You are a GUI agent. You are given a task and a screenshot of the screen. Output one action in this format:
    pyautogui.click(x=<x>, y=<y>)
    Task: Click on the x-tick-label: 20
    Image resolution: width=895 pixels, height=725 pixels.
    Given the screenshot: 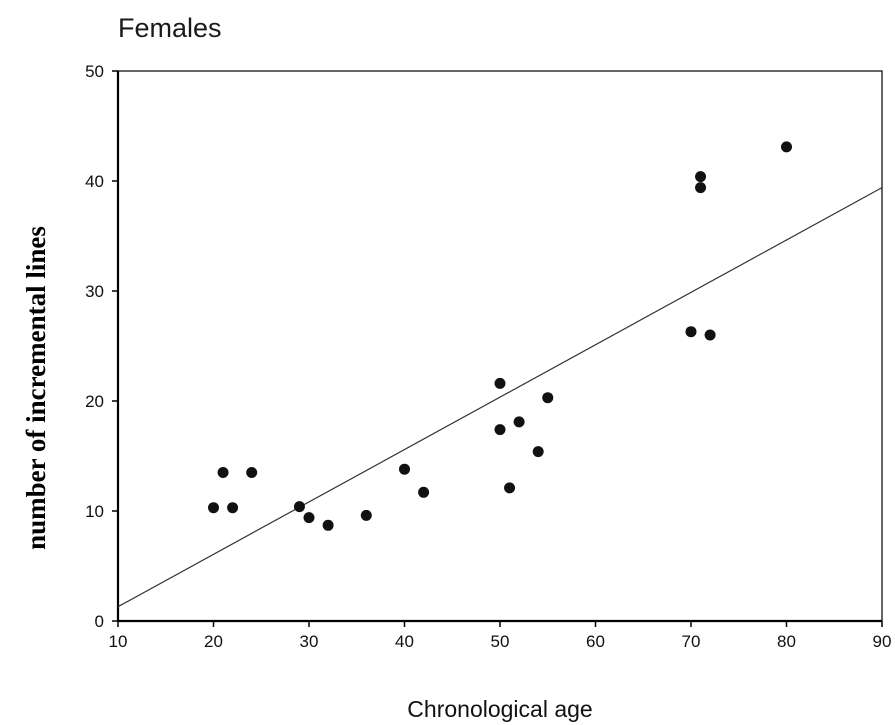 What is the action you would take?
    pyautogui.click(x=213, y=641)
    